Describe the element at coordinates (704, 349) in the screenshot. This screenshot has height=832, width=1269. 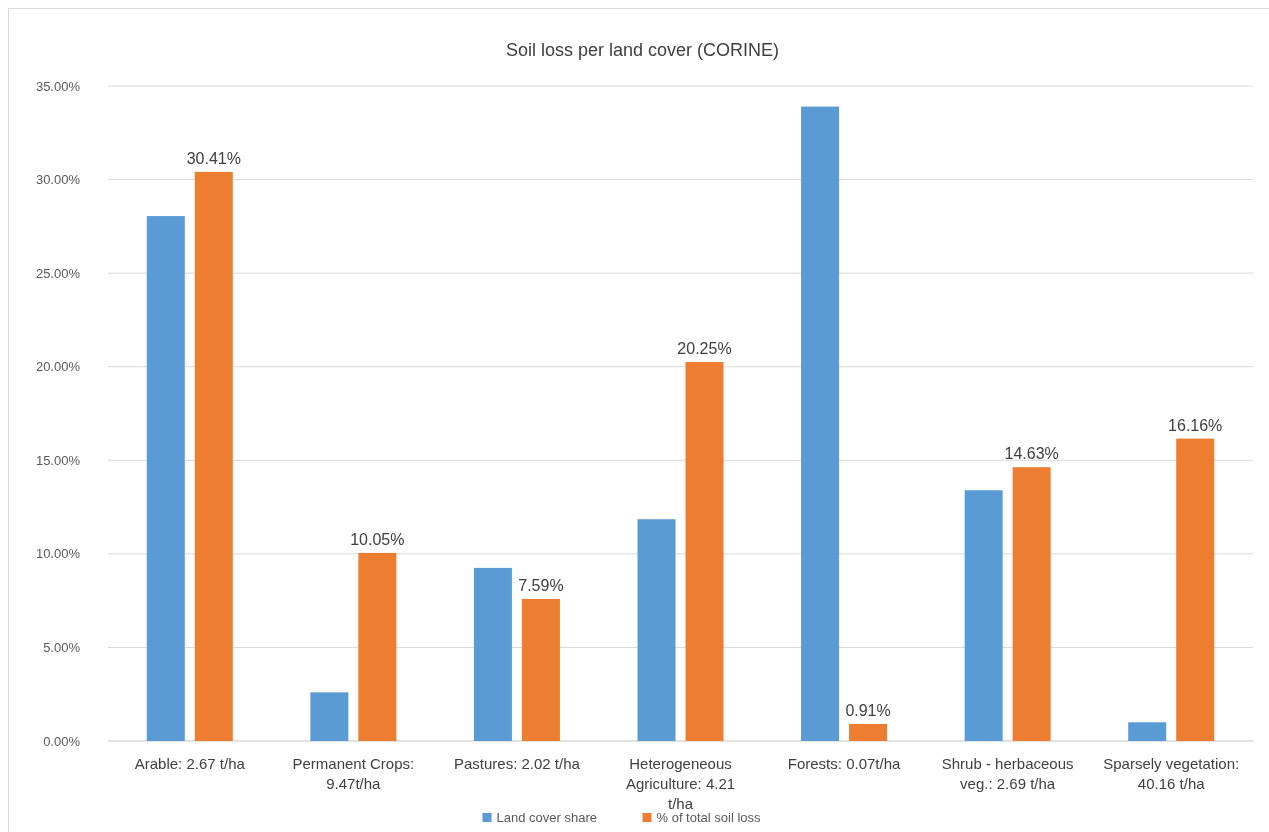
I see `data-label: 20.25%` at that location.